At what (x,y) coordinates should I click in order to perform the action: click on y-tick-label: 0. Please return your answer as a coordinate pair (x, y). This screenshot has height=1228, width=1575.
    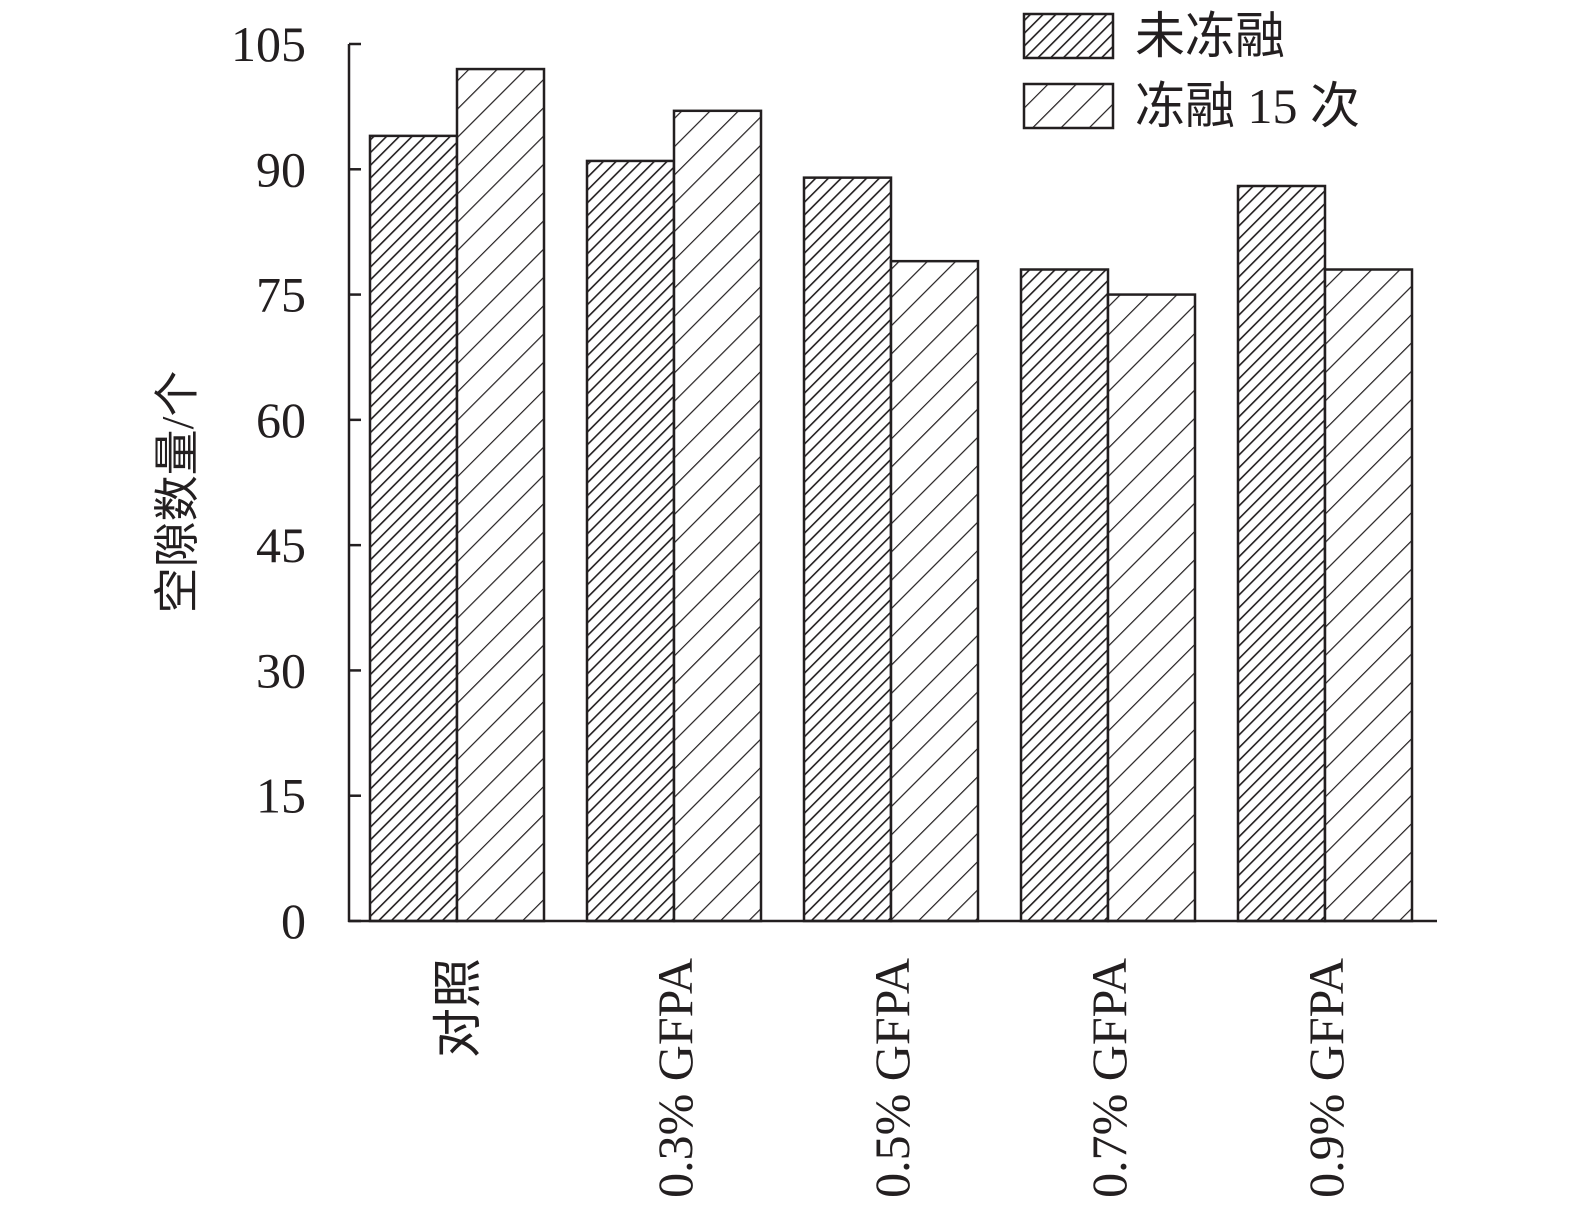
    Looking at the image, I should click on (293, 921).